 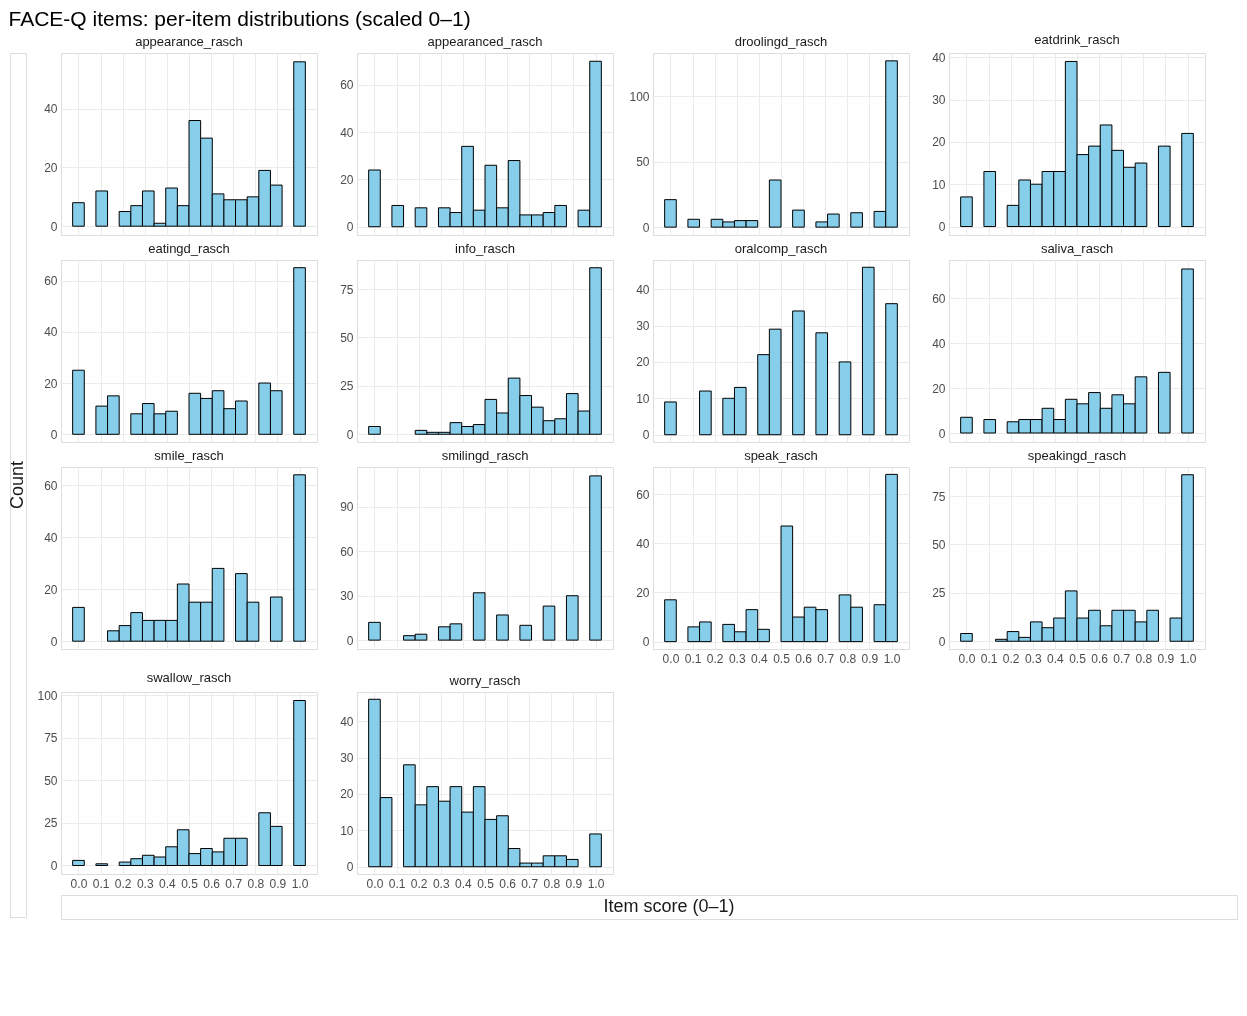 I want to click on chart-title: worry_rasch, so click(x=484, y=680).